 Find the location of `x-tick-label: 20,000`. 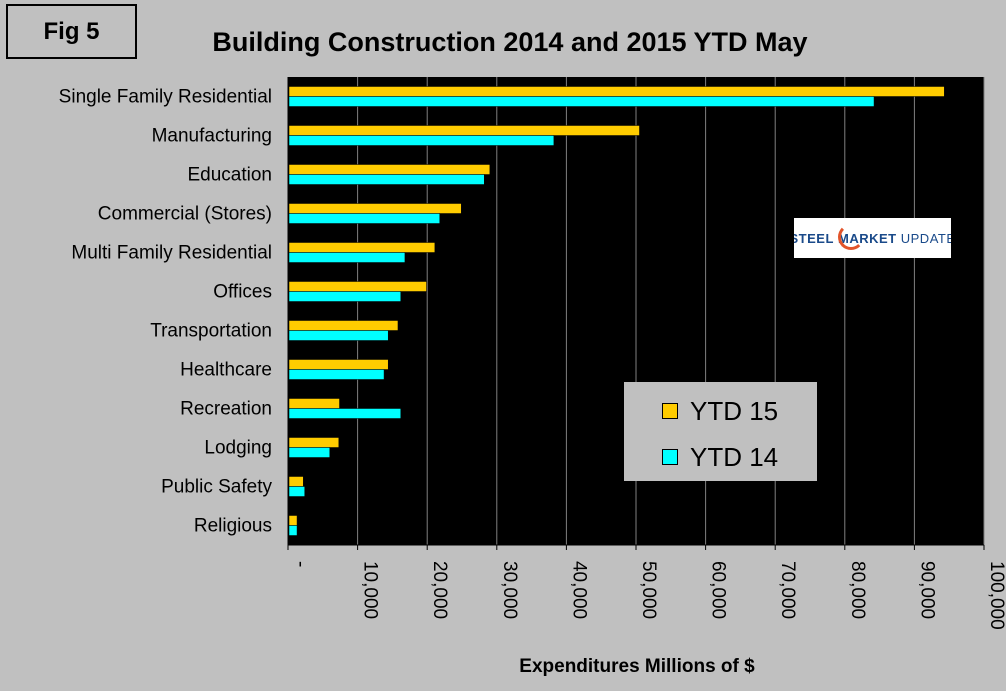

x-tick-label: 20,000 is located at coordinates (439, 590).